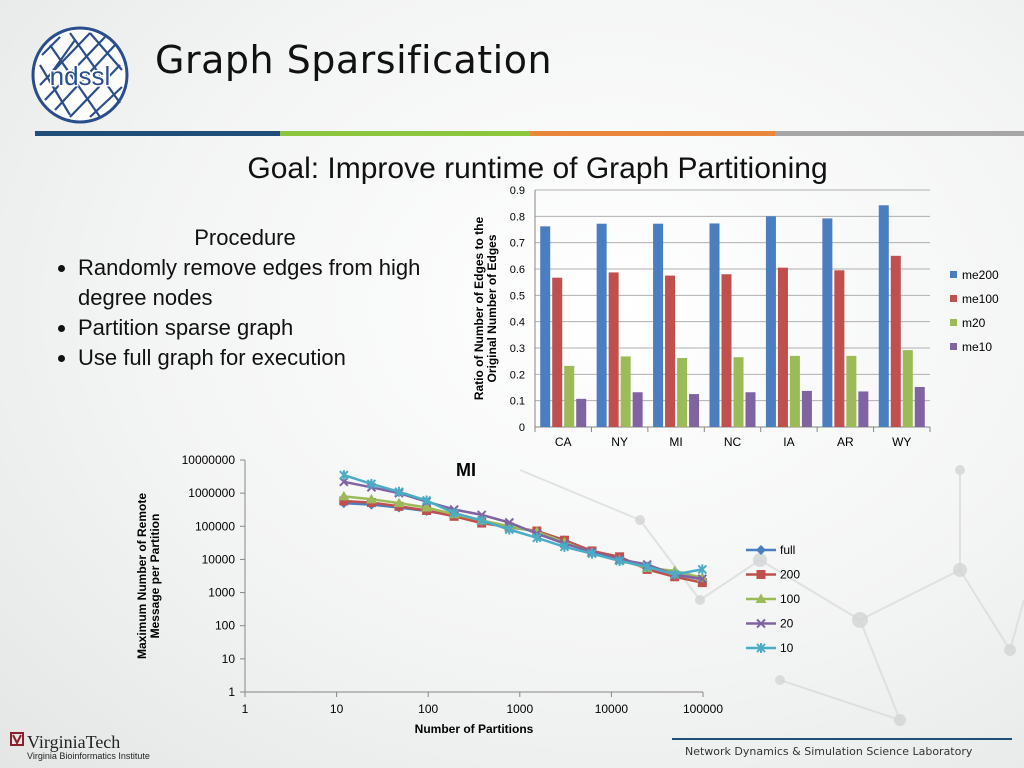  What do you see at coordinates (157, 133) in the screenshot?
I see `title-stripe-blue` at bounding box center [157, 133].